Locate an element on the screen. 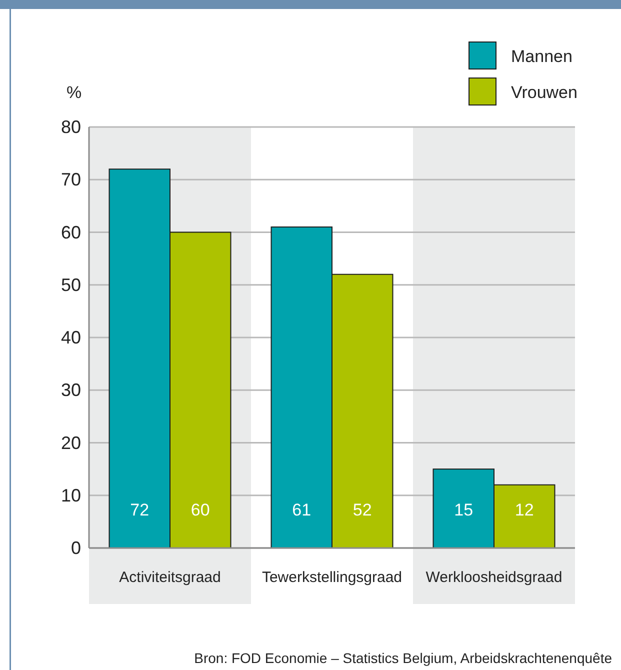 This screenshot has height=670, width=621. data-label: 52 is located at coordinates (362, 510).